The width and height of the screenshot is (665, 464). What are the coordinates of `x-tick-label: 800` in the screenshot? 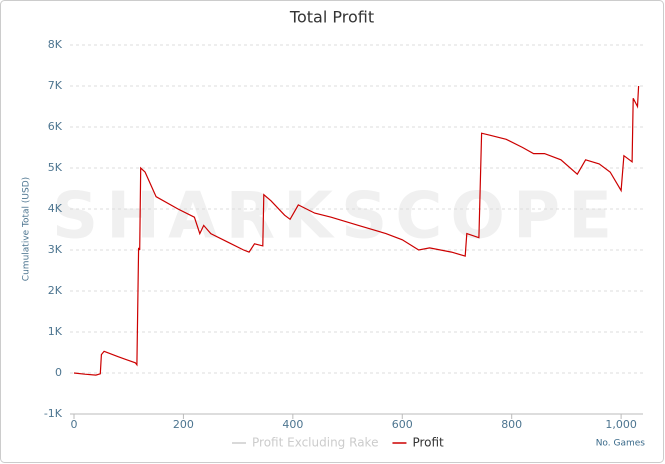 It's located at (511, 424).